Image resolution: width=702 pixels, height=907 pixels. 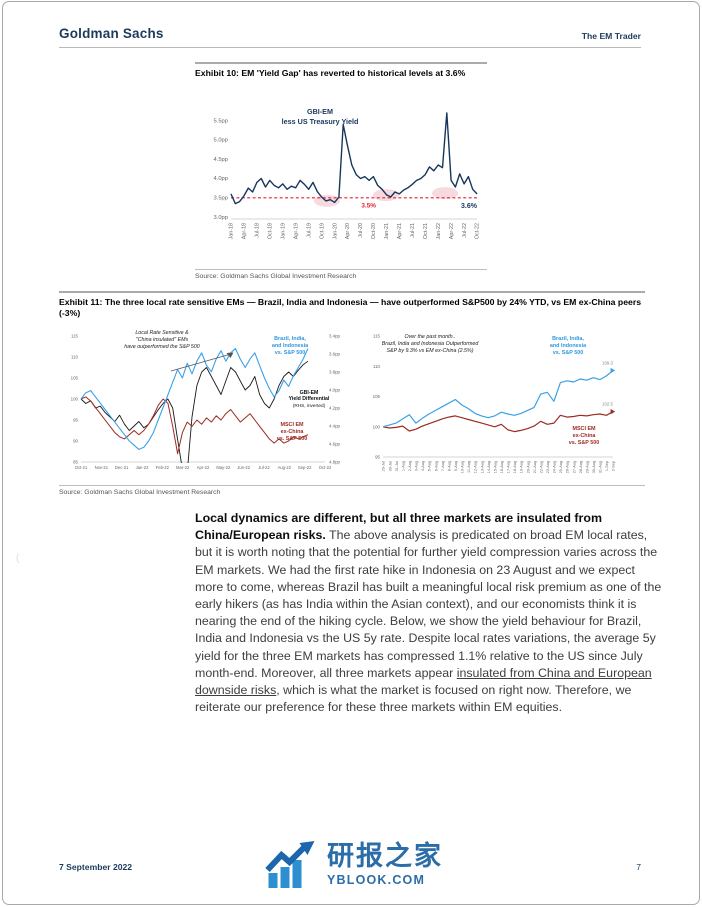 What do you see at coordinates (430, 466) in the screenshot?
I see `svg-text: 5-Aug` at bounding box center [430, 466].